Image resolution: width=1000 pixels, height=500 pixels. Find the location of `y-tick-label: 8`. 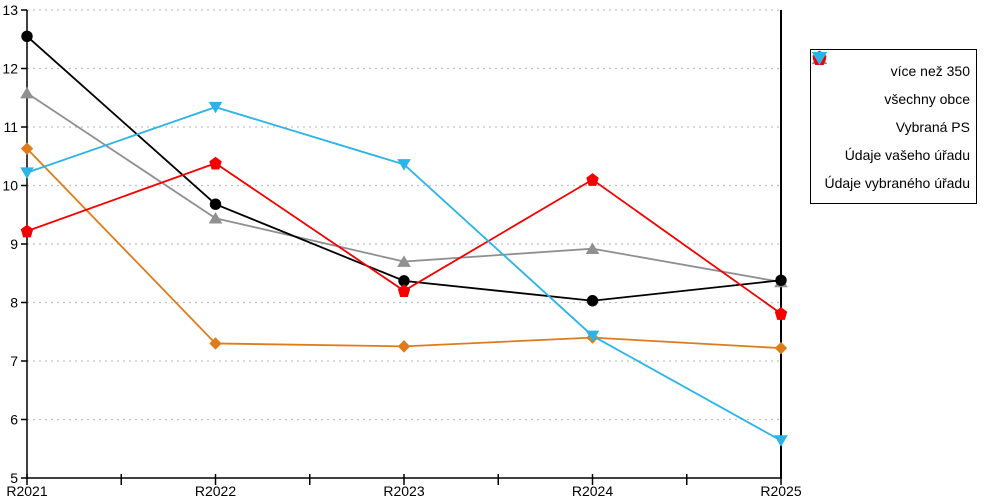

y-tick-label: 8 is located at coordinates (14, 303).